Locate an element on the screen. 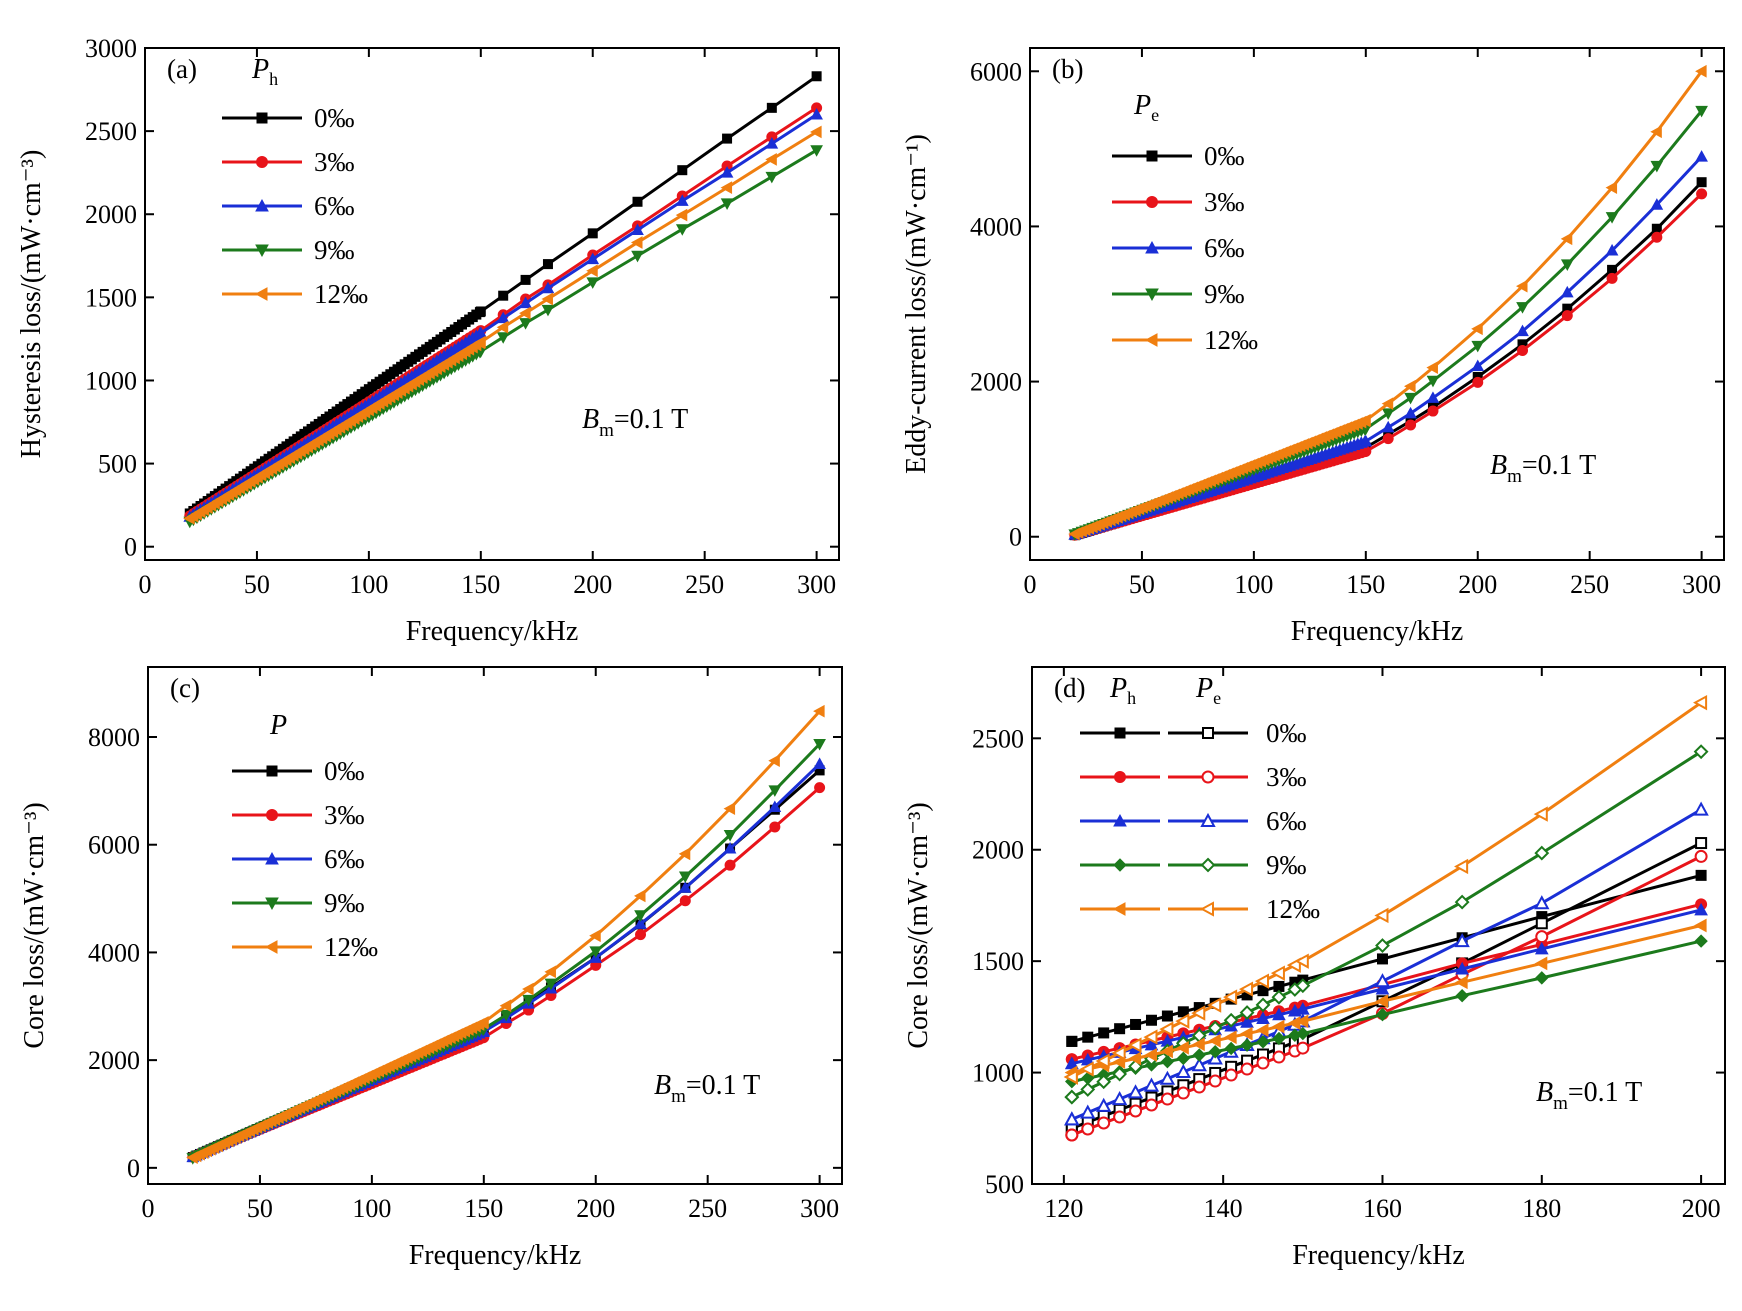 This screenshot has width=1742, height=1311. y-axis-label: Core loss/(mW·cm⁻³) is located at coordinates (918, 925).